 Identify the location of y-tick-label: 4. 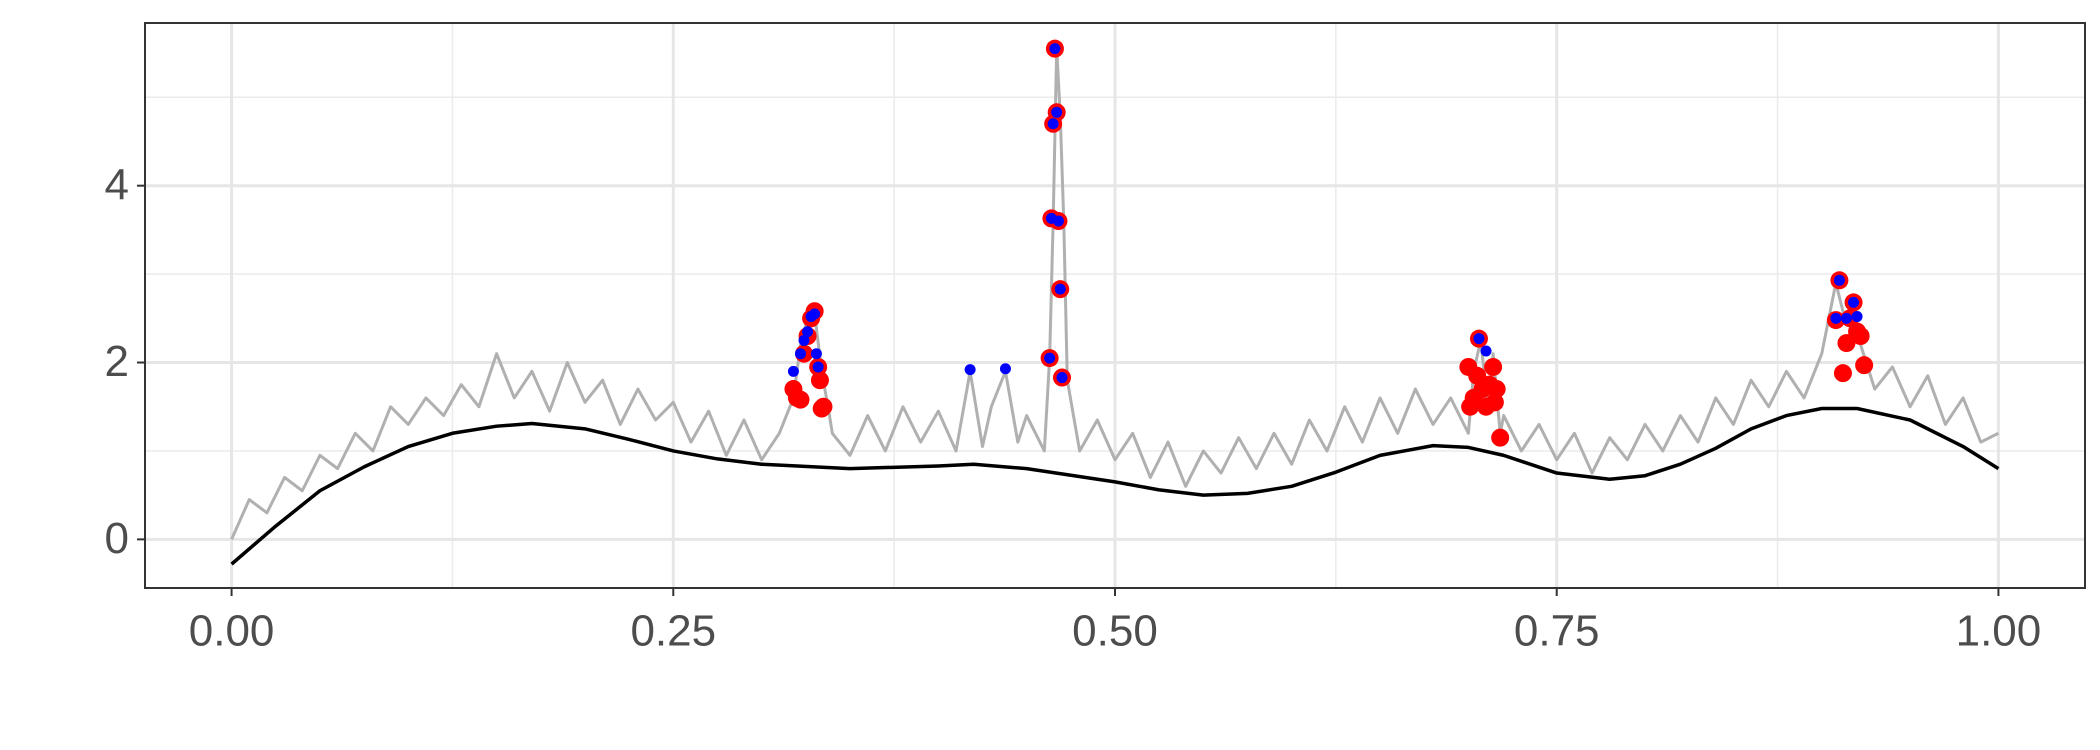
(117, 184).